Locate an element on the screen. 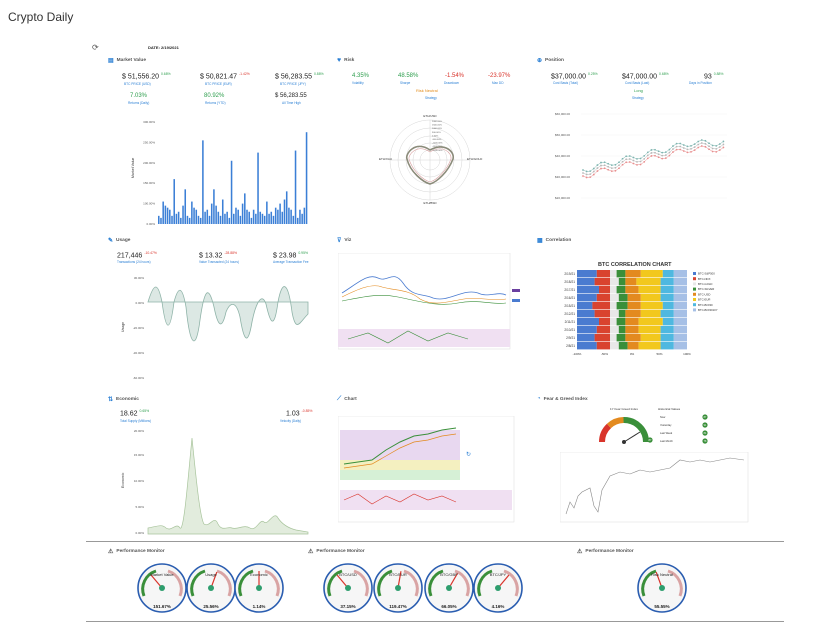 The width and height of the screenshot is (831, 644). perf-title-2: Performance Monitor is located at coordinates (340, 551).